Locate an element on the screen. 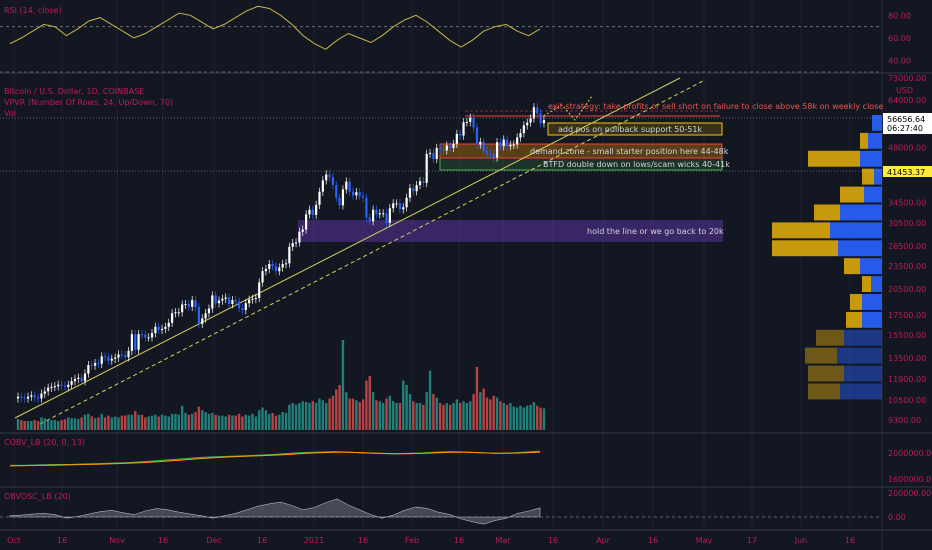 This screenshot has width=932, height=550. last-price-badge is located at coordinates (907, 123).